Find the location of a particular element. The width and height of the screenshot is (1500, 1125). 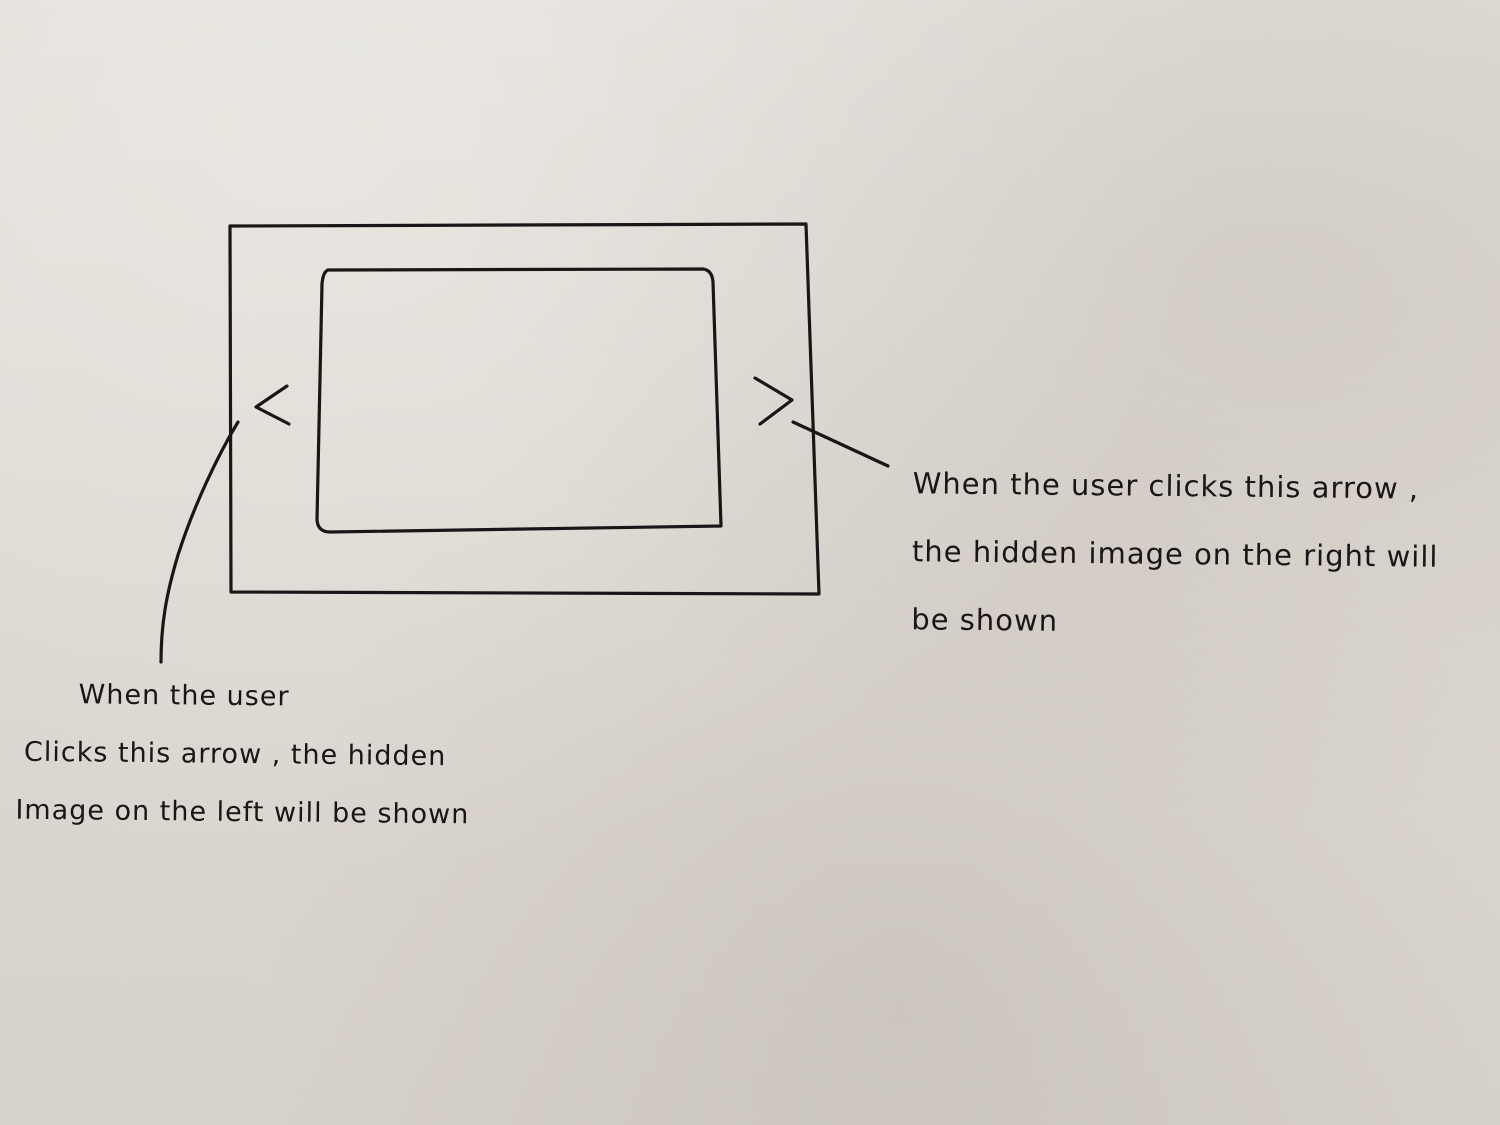

annotation-line: the hidden image on the right will is located at coordinates (1175, 554).